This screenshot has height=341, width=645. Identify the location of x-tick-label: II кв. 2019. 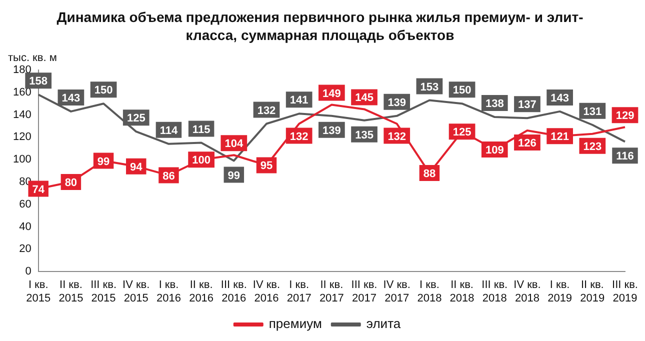
(592, 291).